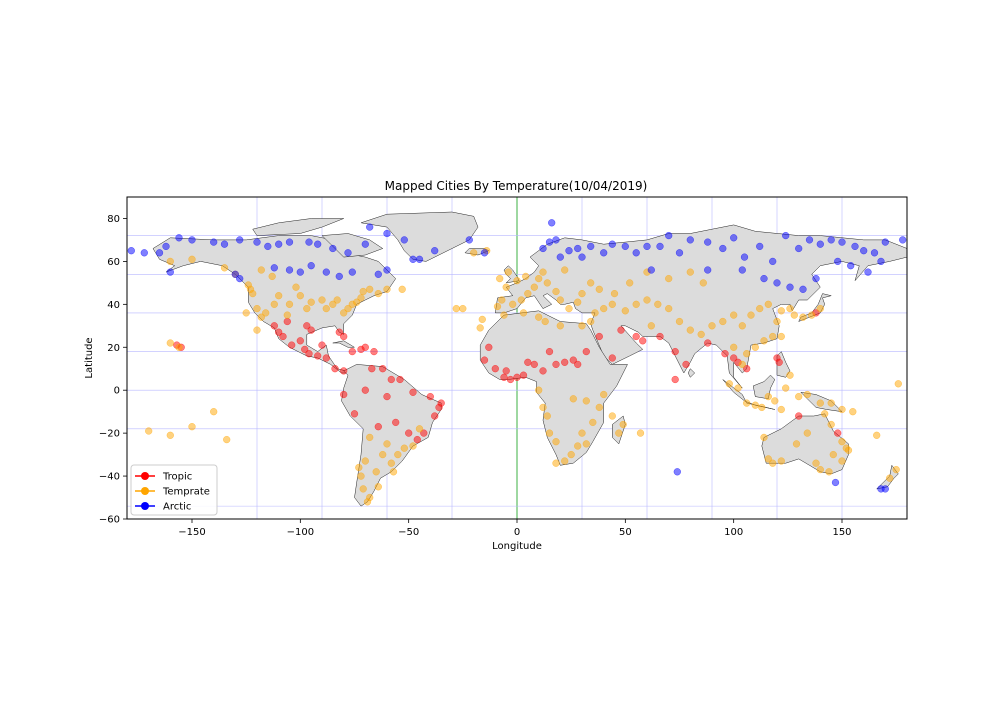 The height and width of the screenshot is (720, 1008). I want to click on land-greenland, so click(419, 236).